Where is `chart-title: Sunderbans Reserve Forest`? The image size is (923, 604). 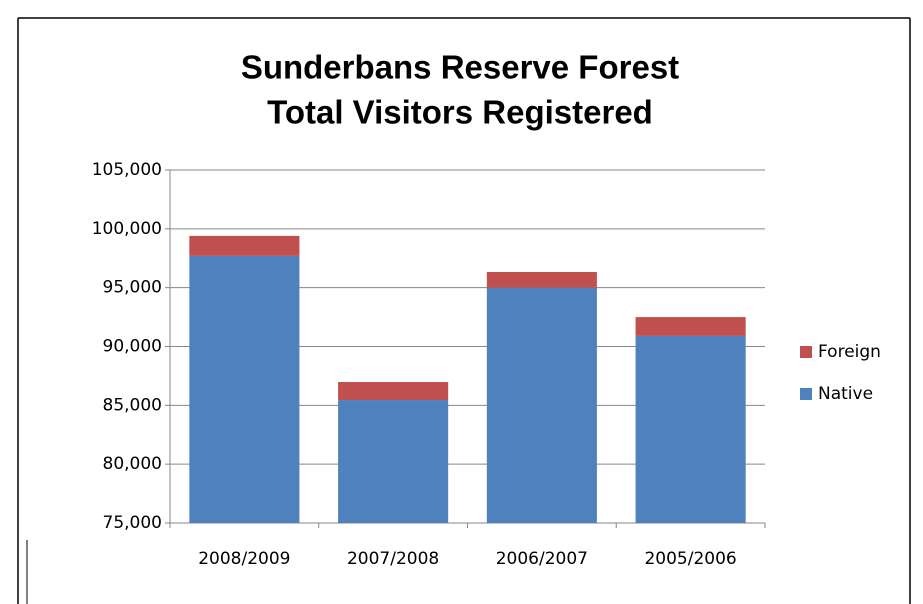 chart-title: Sunderbans Reserve Forest is located at coordinates (460, 67).